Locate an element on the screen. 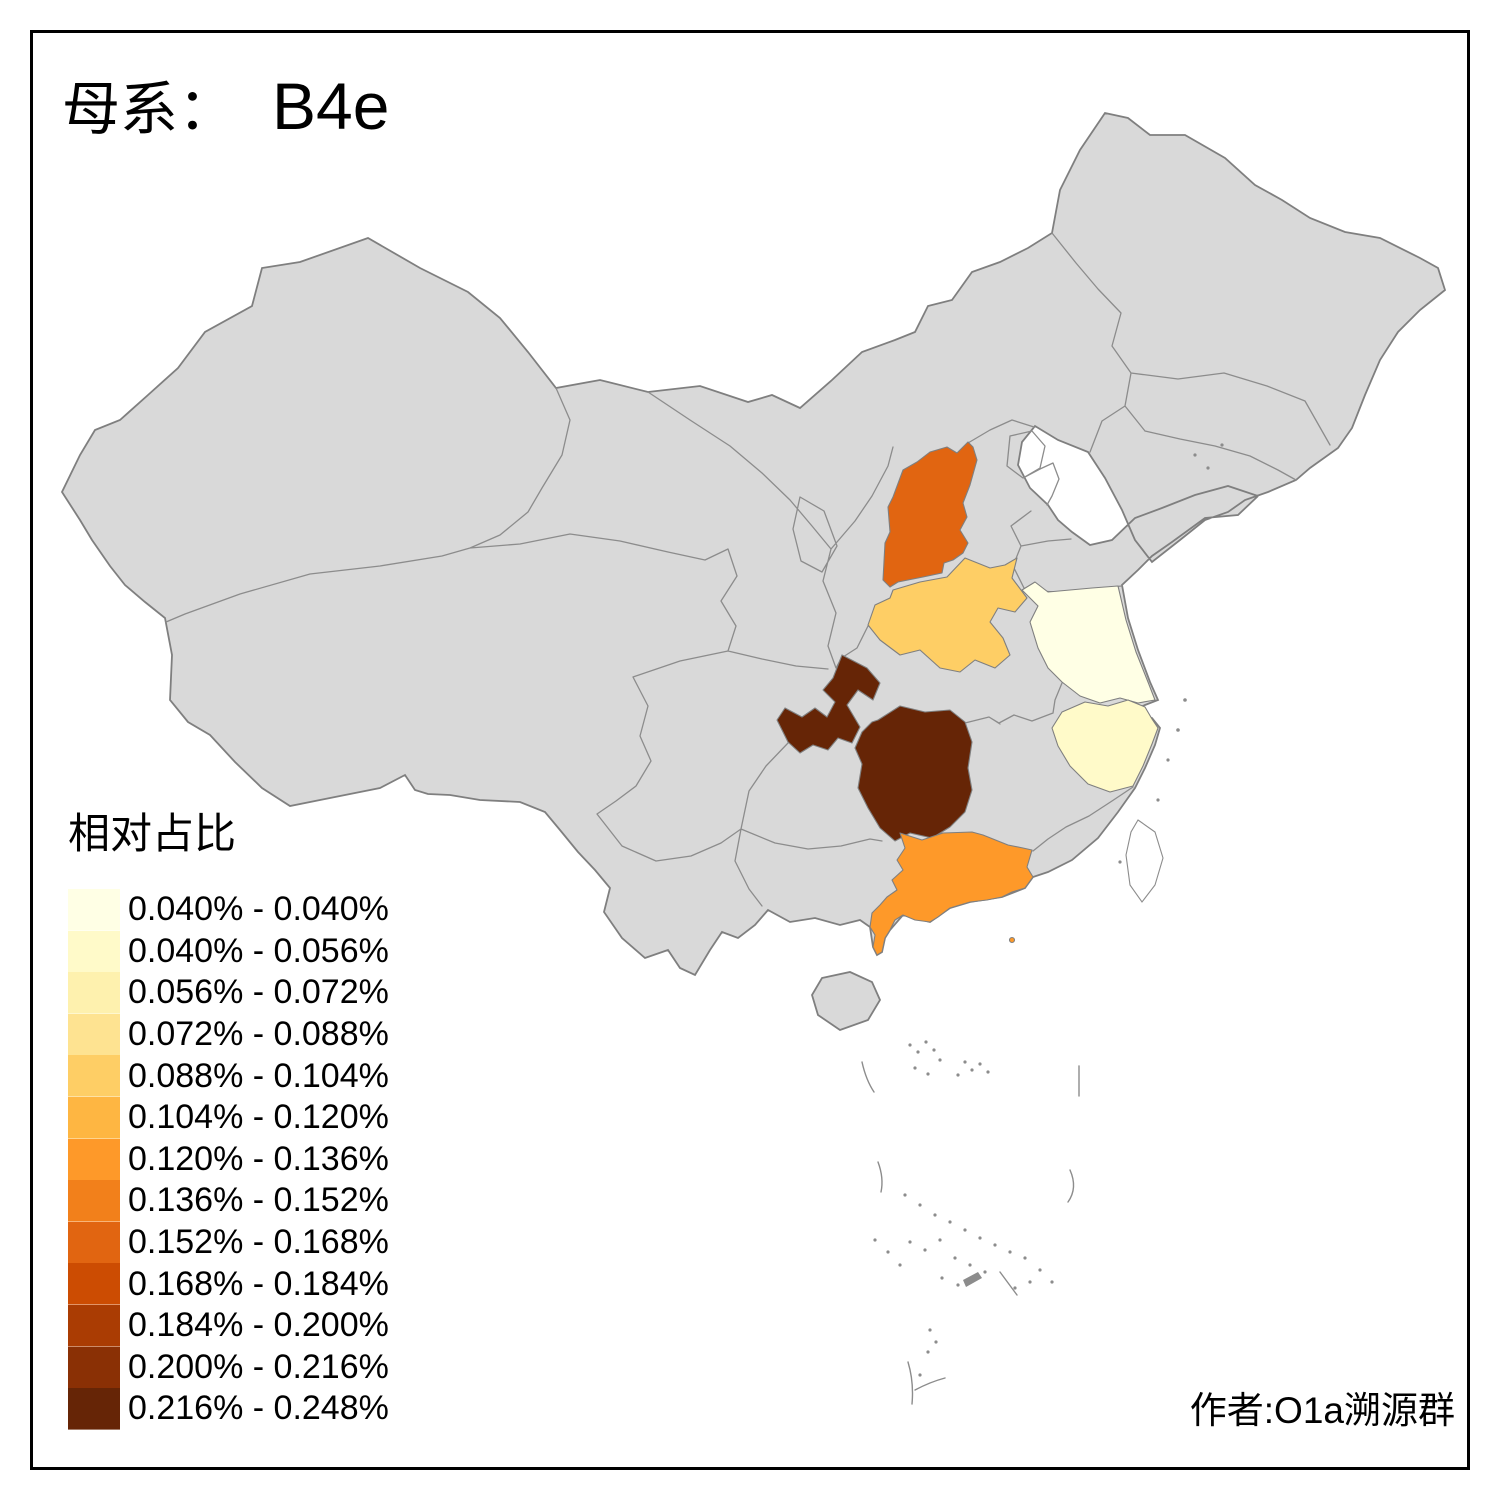  map-title: 母系： B4e is located at coordinates (225, 104).